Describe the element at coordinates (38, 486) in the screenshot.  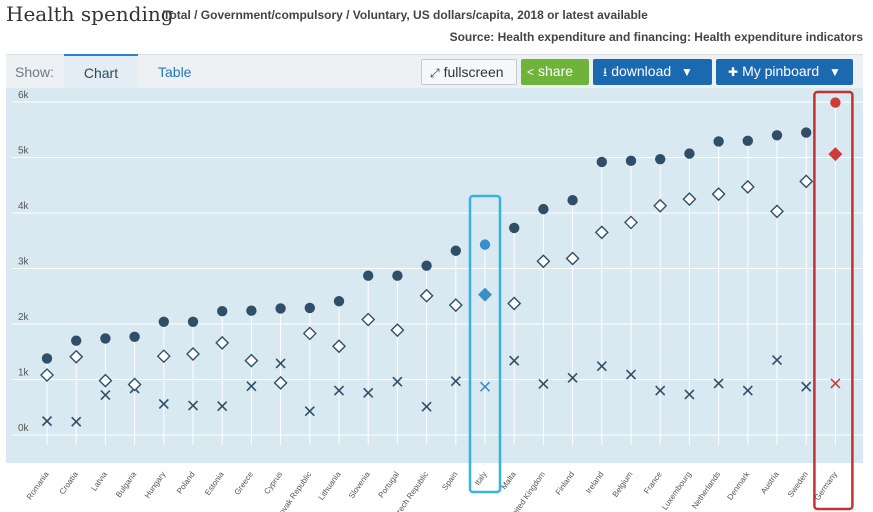
I see `x-tick-label: Romania` at that location.